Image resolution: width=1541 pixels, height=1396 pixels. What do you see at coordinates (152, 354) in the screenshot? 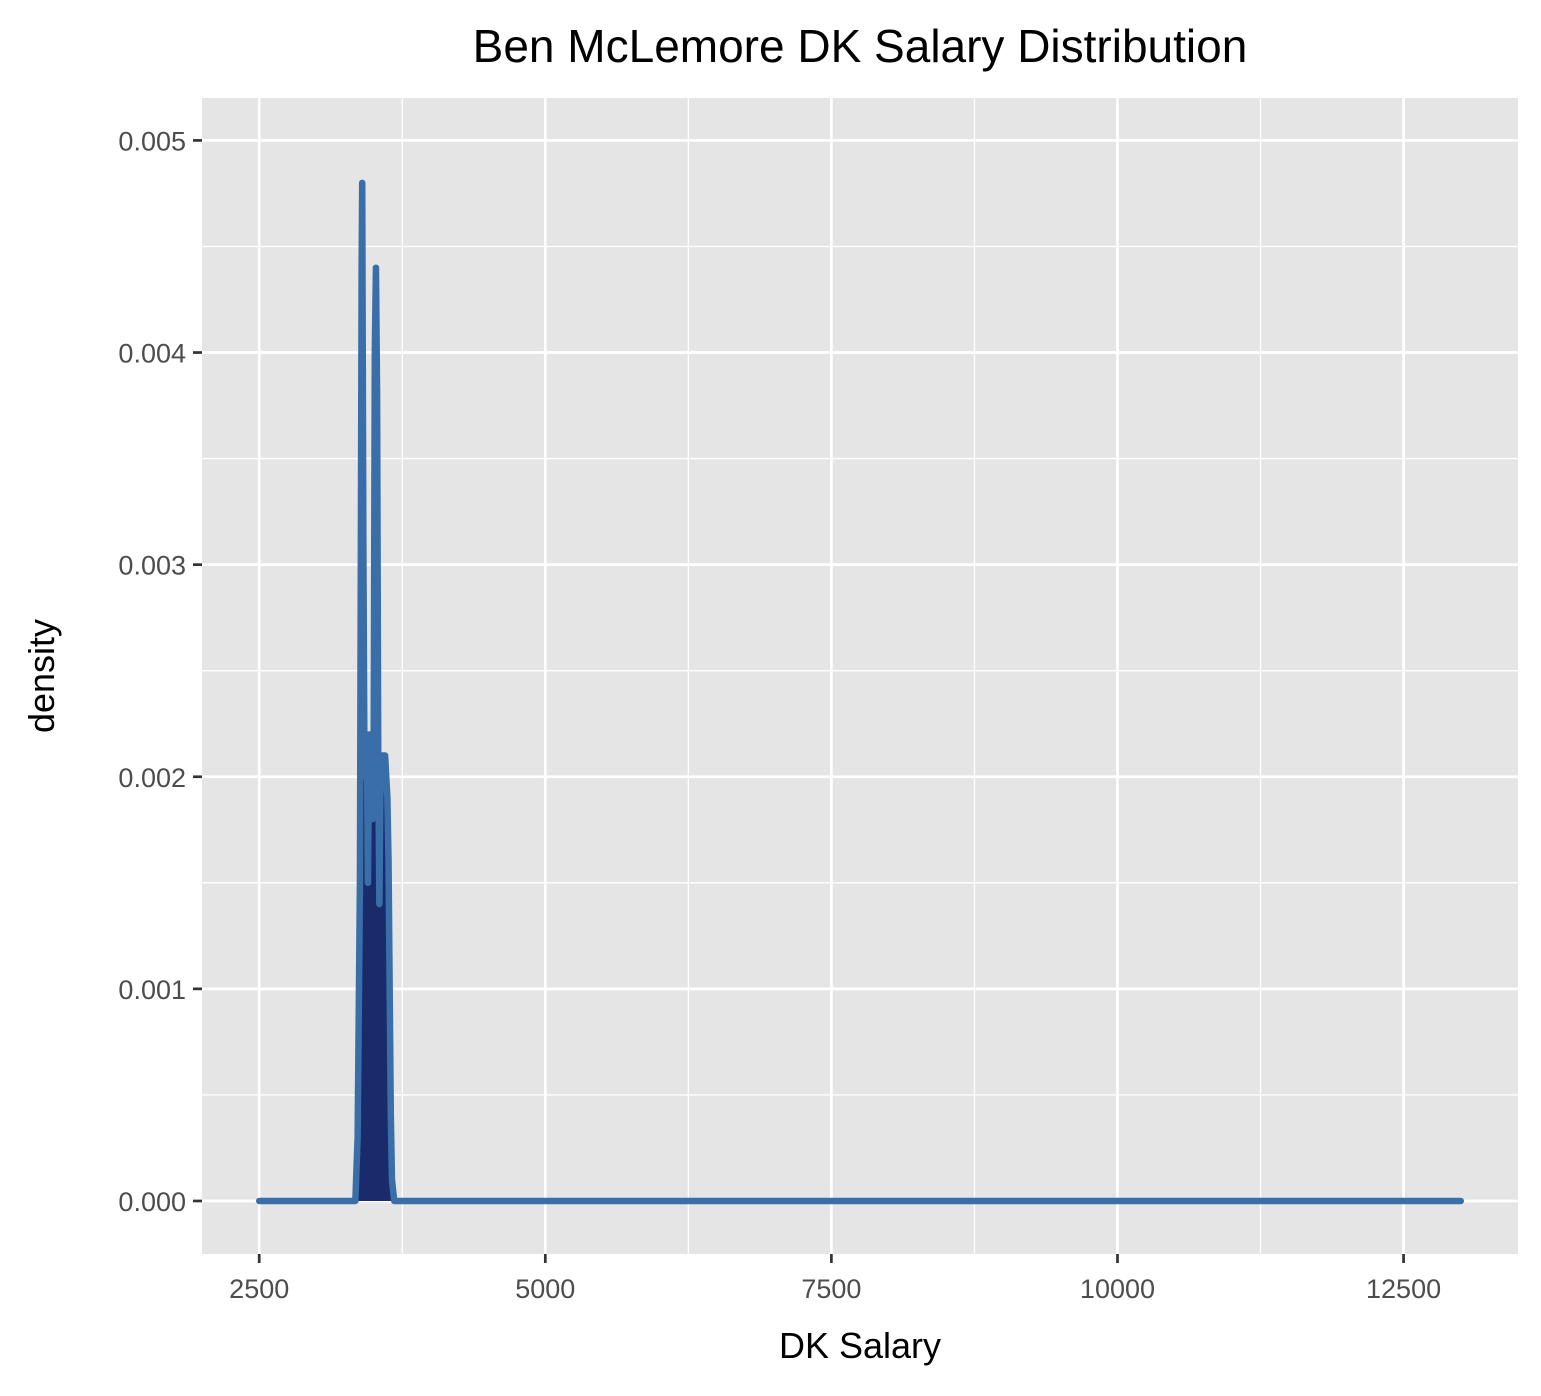
I see `y-tick-label: 0.004` at bounding box center [152, 354].